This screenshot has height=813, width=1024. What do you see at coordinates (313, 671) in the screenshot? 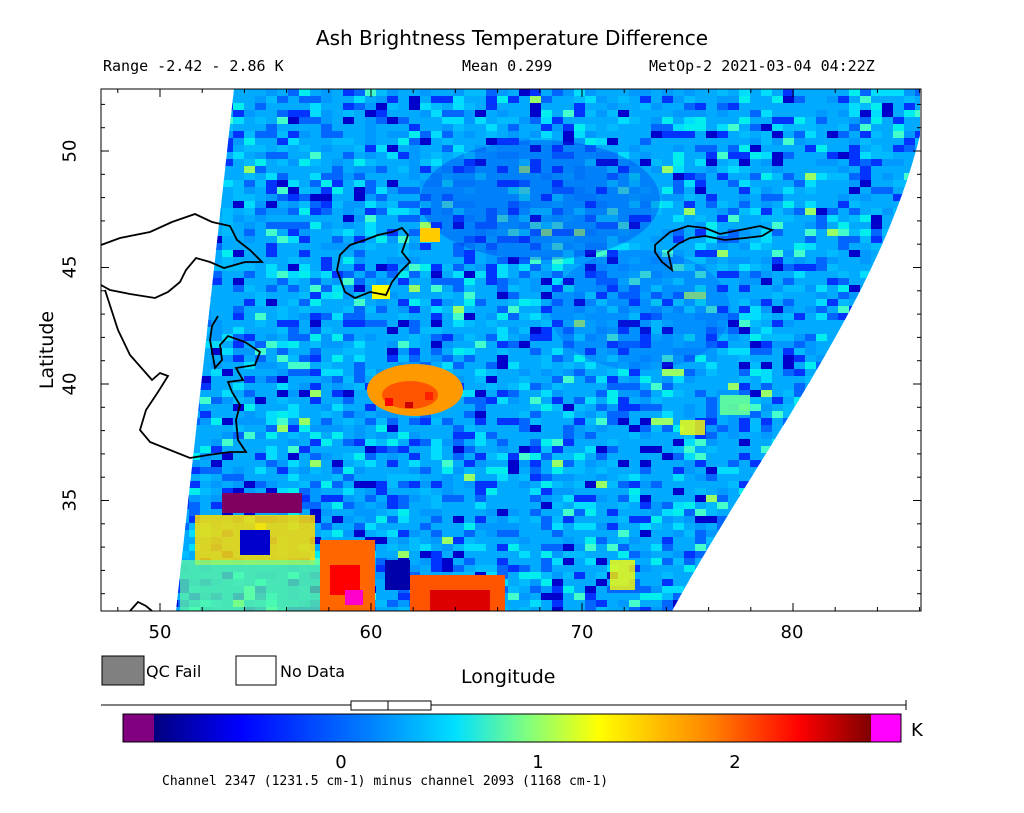
I see `no-data-label: No Data` at bounding box center [313, 671].